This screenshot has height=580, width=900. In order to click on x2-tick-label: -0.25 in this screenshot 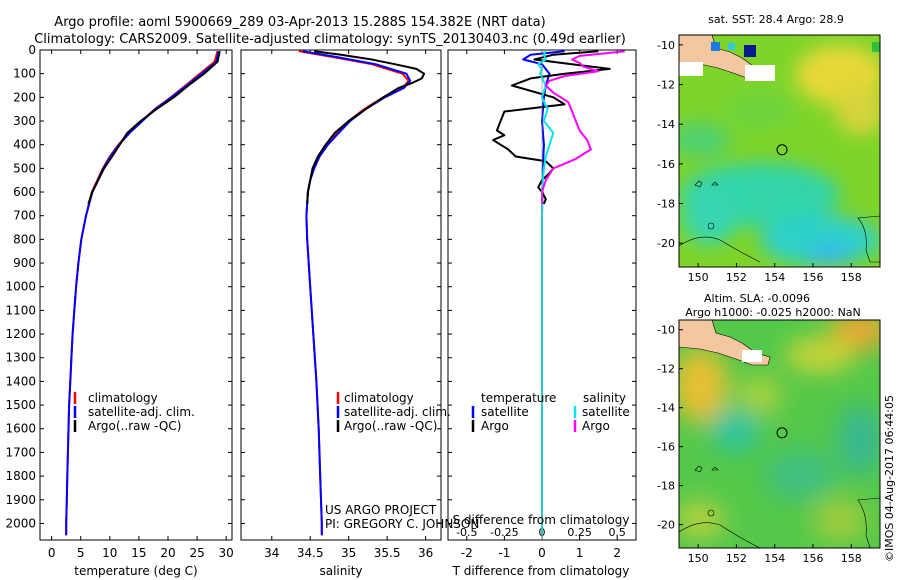, I will do `click(504, 532)`.